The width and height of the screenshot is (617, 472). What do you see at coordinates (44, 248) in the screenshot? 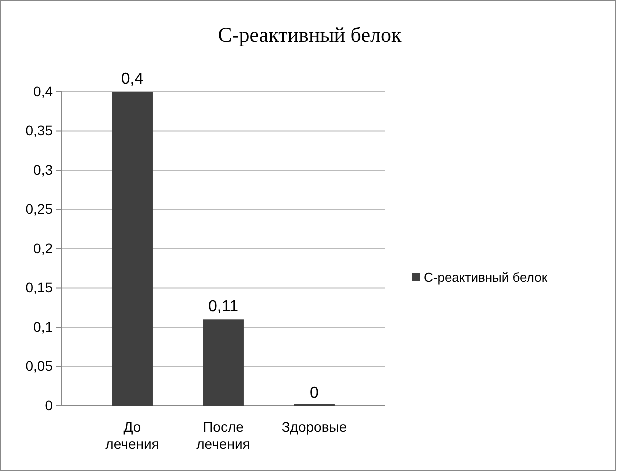
I see `y-tick-label: 0,2` at bounding box center [44, 248].